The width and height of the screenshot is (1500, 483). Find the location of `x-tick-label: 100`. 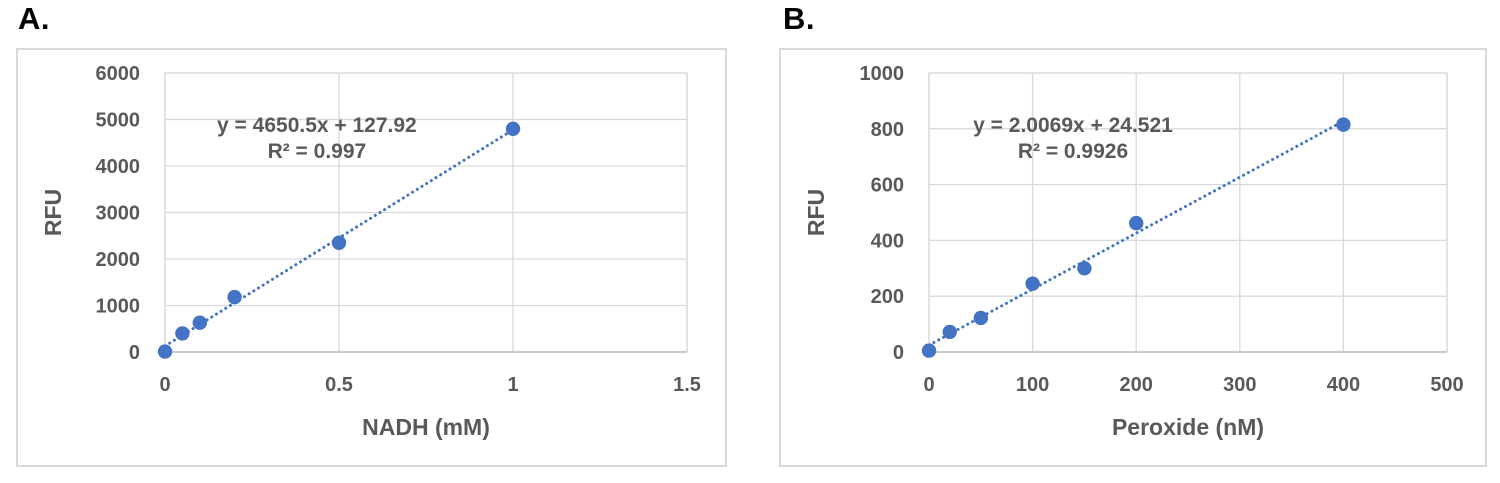

x-tick-label: 100 is located at coordinates (1032, 385).